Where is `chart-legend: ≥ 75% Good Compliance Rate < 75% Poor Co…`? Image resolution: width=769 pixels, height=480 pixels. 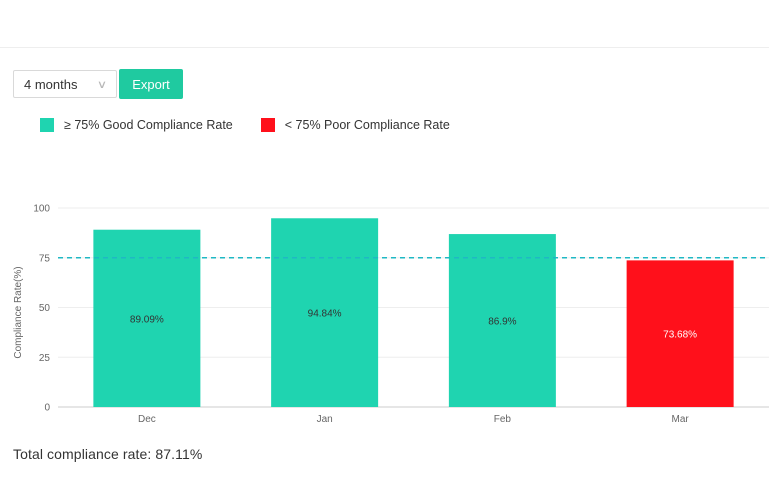 chart-legend: ≥ 75% Good Compliance Rate < 75% Poor Co… is located at coordinates (259, 125).